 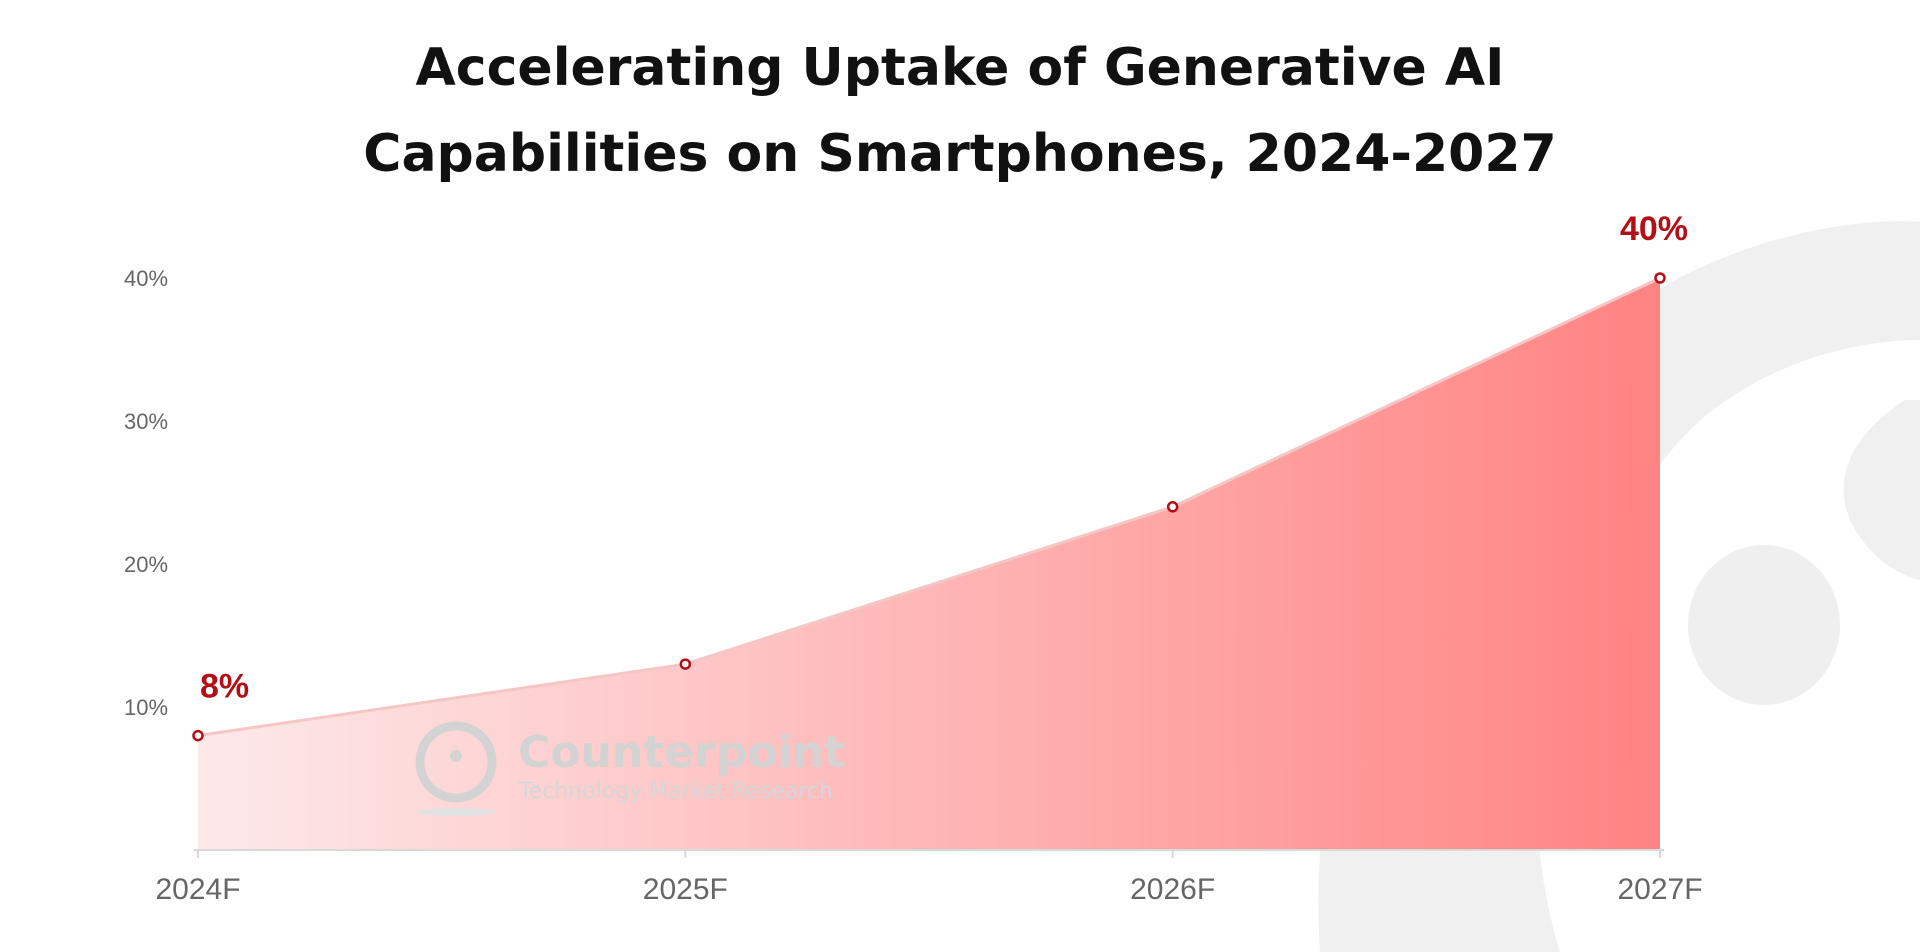 I want to click on data-label: 40%, so click(x=1654, y=229).